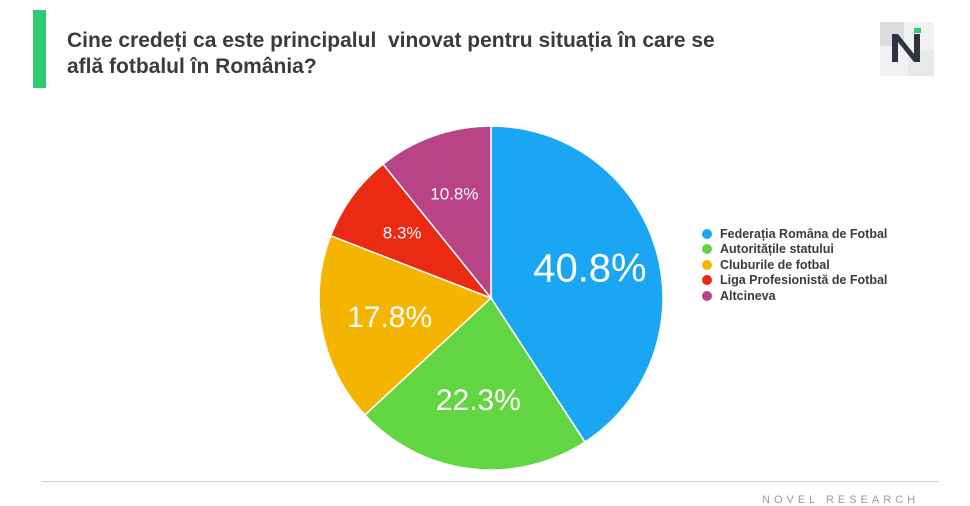 Image resolution: width=970 pixels, height=506 pixels. What do you see at coordinates (389, 317) in the screenshot?
I see `pie-label-cluburile-de-fotbal: 17.8%` at bounding box center [389, 317].